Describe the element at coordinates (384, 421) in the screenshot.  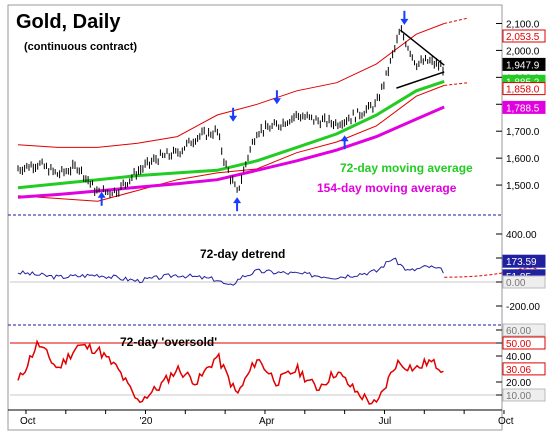
I see `x-tick-label: Jul` at that location.